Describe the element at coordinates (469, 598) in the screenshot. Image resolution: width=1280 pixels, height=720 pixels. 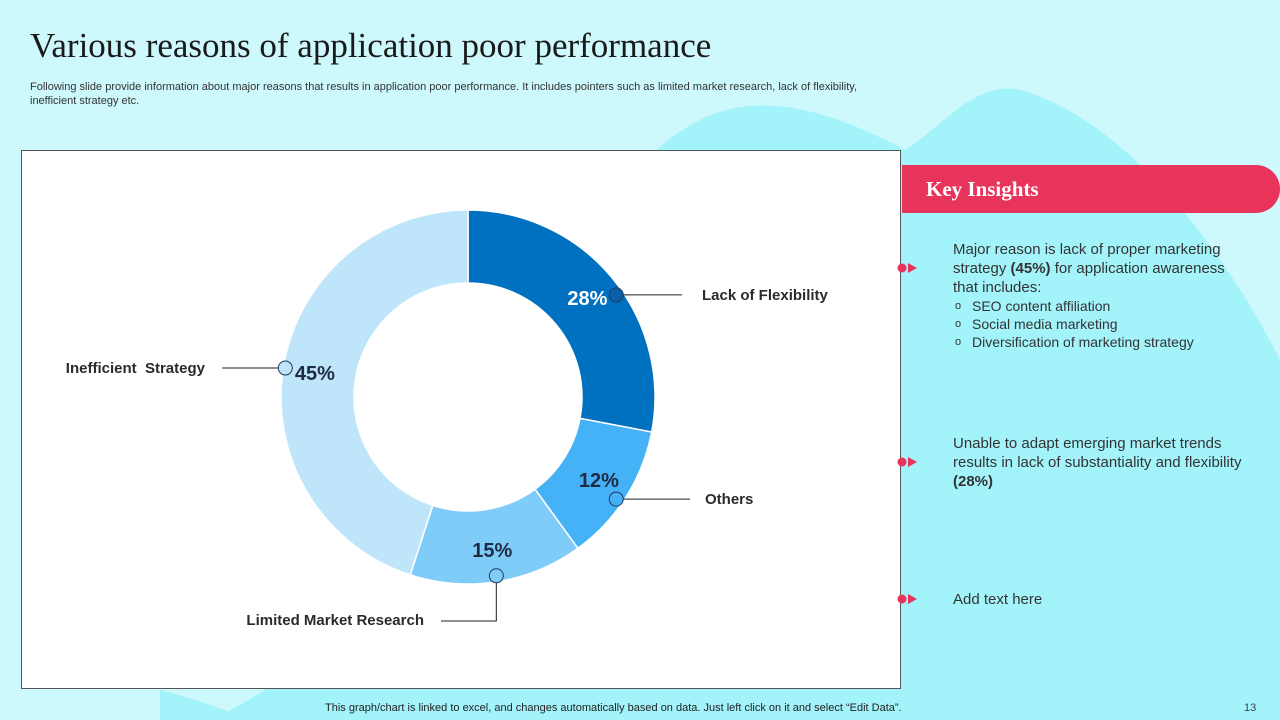
I see `leader-line` at that location.